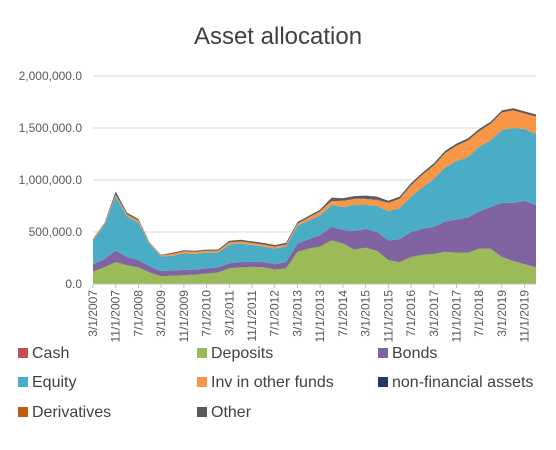  I want to click on x-tick-label: 11/1/2015, so click(388, 316).